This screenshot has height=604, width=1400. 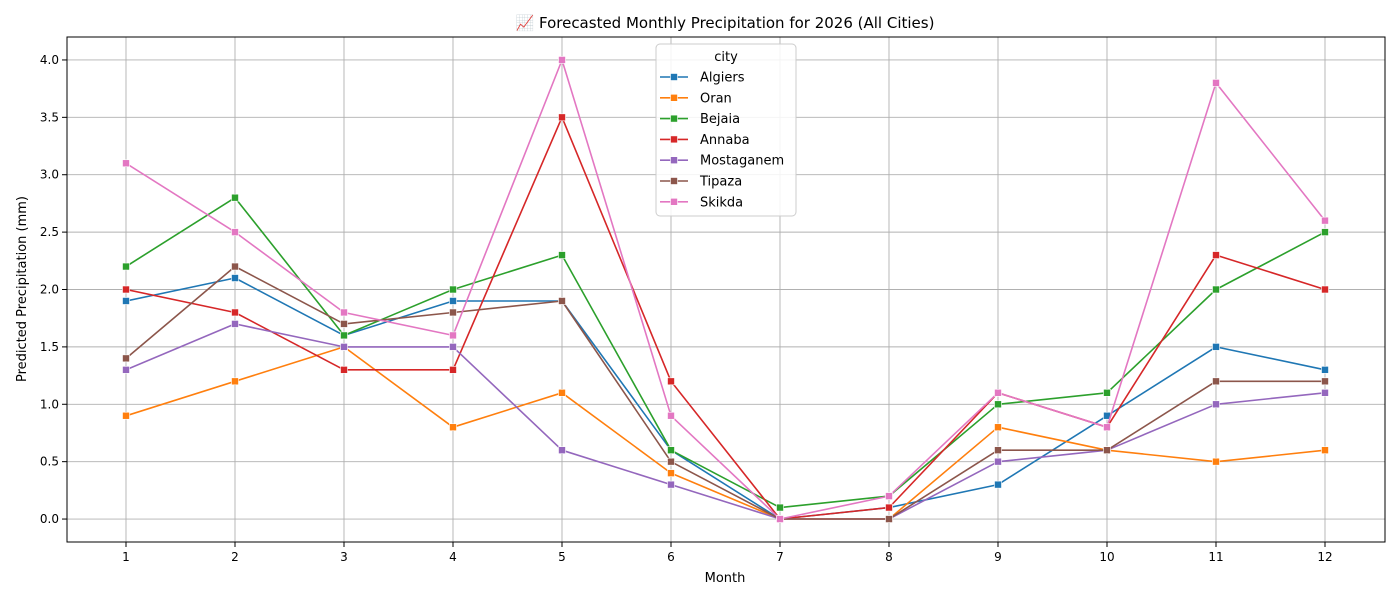 What do you see at coordinates (716, 98) in the screenshot?
I see `legend-label: Oran` at bounding box center [716, 98].